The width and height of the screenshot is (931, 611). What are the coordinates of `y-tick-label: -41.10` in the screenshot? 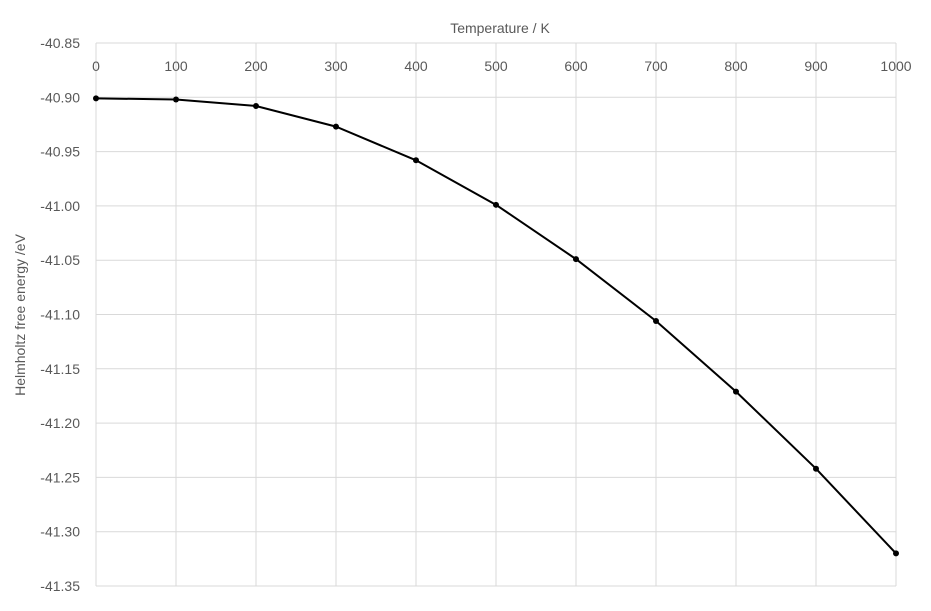 It's located at (60, 315).